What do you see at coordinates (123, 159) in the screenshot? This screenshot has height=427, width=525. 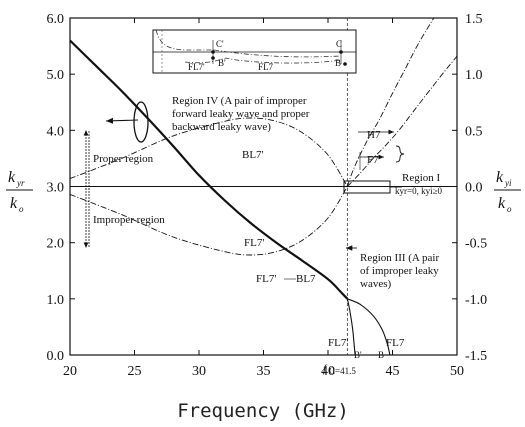 I see `proper-region-label: Proper region` at bounding box center [123, 159].